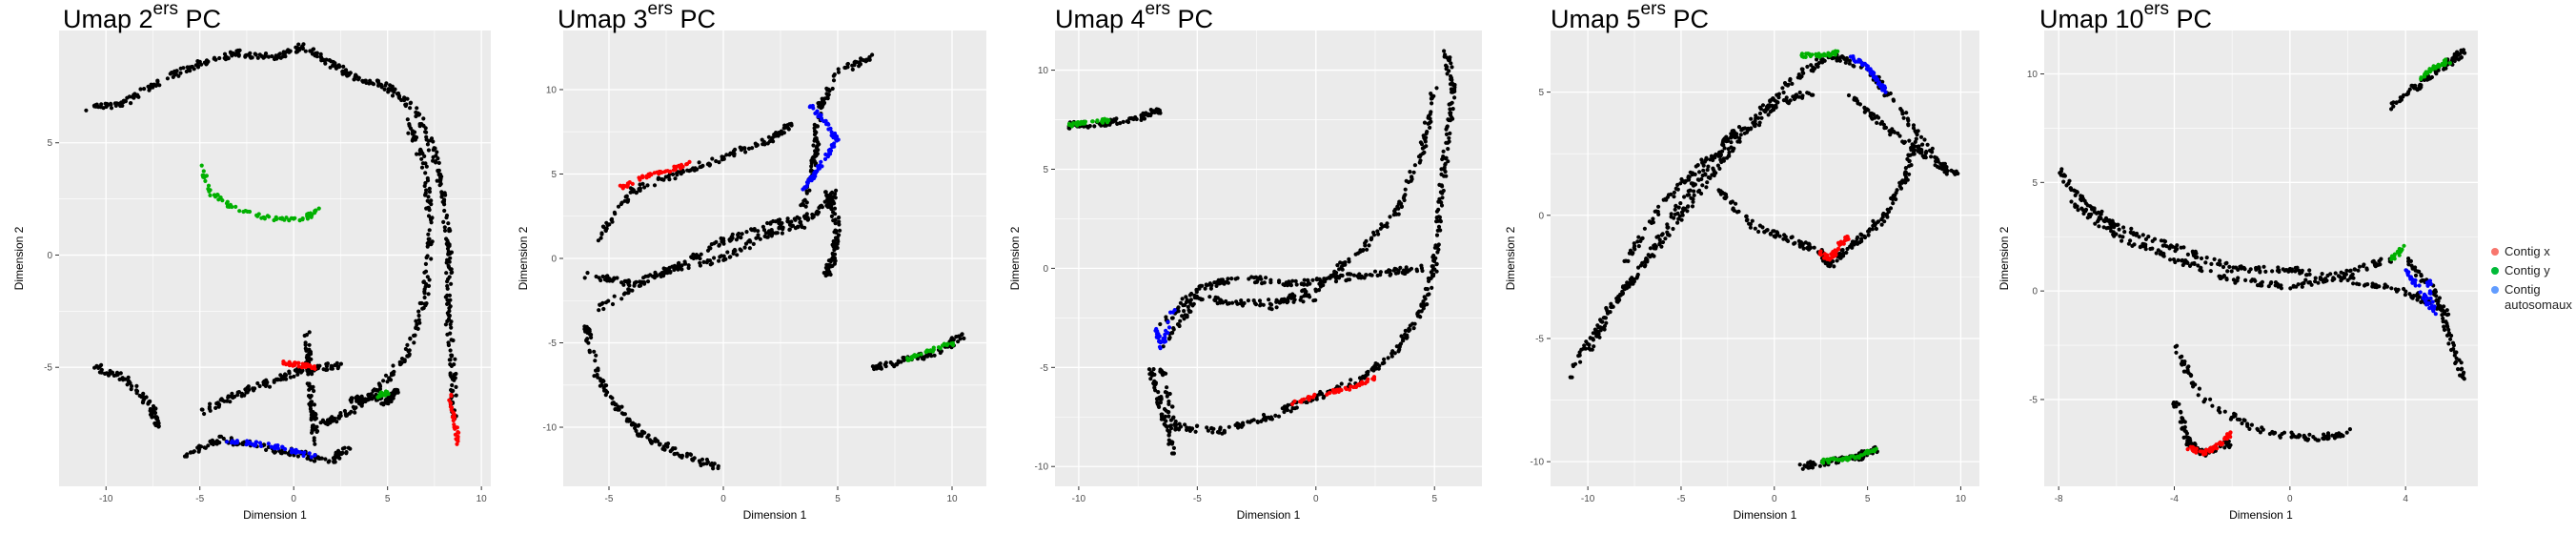 The height and width of the screenshot is (534, 2576). I want to click on y-tick-label: -5, so click(1044, 368).